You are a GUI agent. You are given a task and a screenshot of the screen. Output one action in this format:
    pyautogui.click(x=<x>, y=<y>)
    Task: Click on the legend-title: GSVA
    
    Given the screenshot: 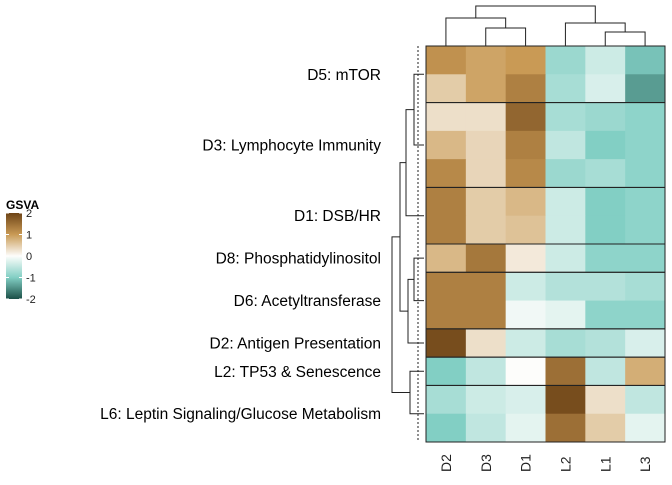 What is the action you would take?
    pyautogui.click(x=22, y=205)
    